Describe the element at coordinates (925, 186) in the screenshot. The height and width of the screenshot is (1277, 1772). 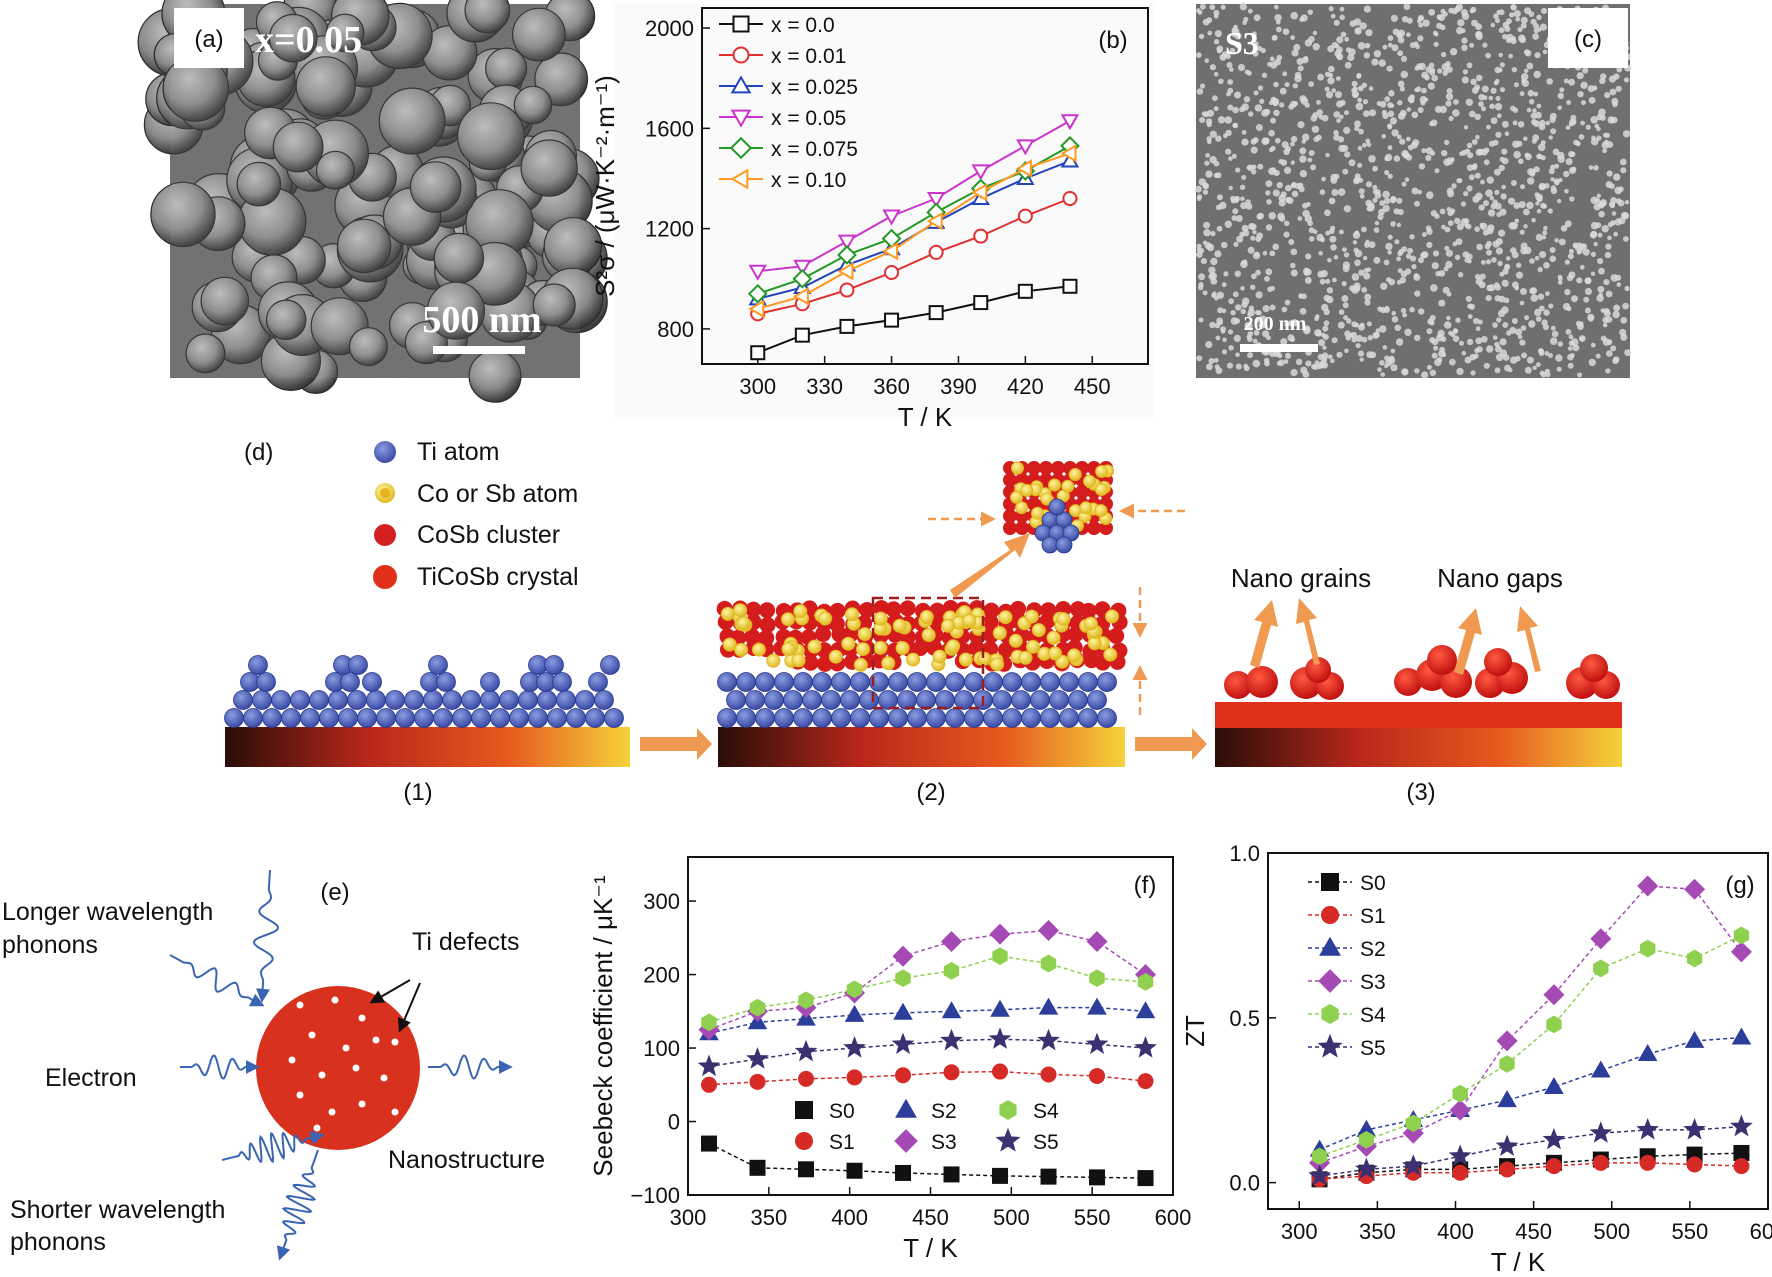
I see `plot-frame` at that location.